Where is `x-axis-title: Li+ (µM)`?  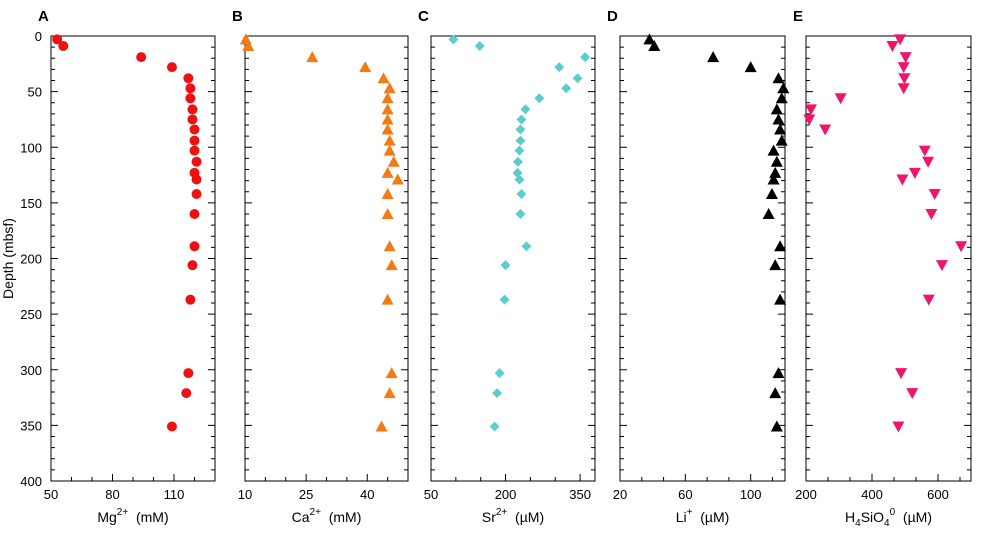 x-axis-title: Li+ (µM) is located at coordinates (703, 516).